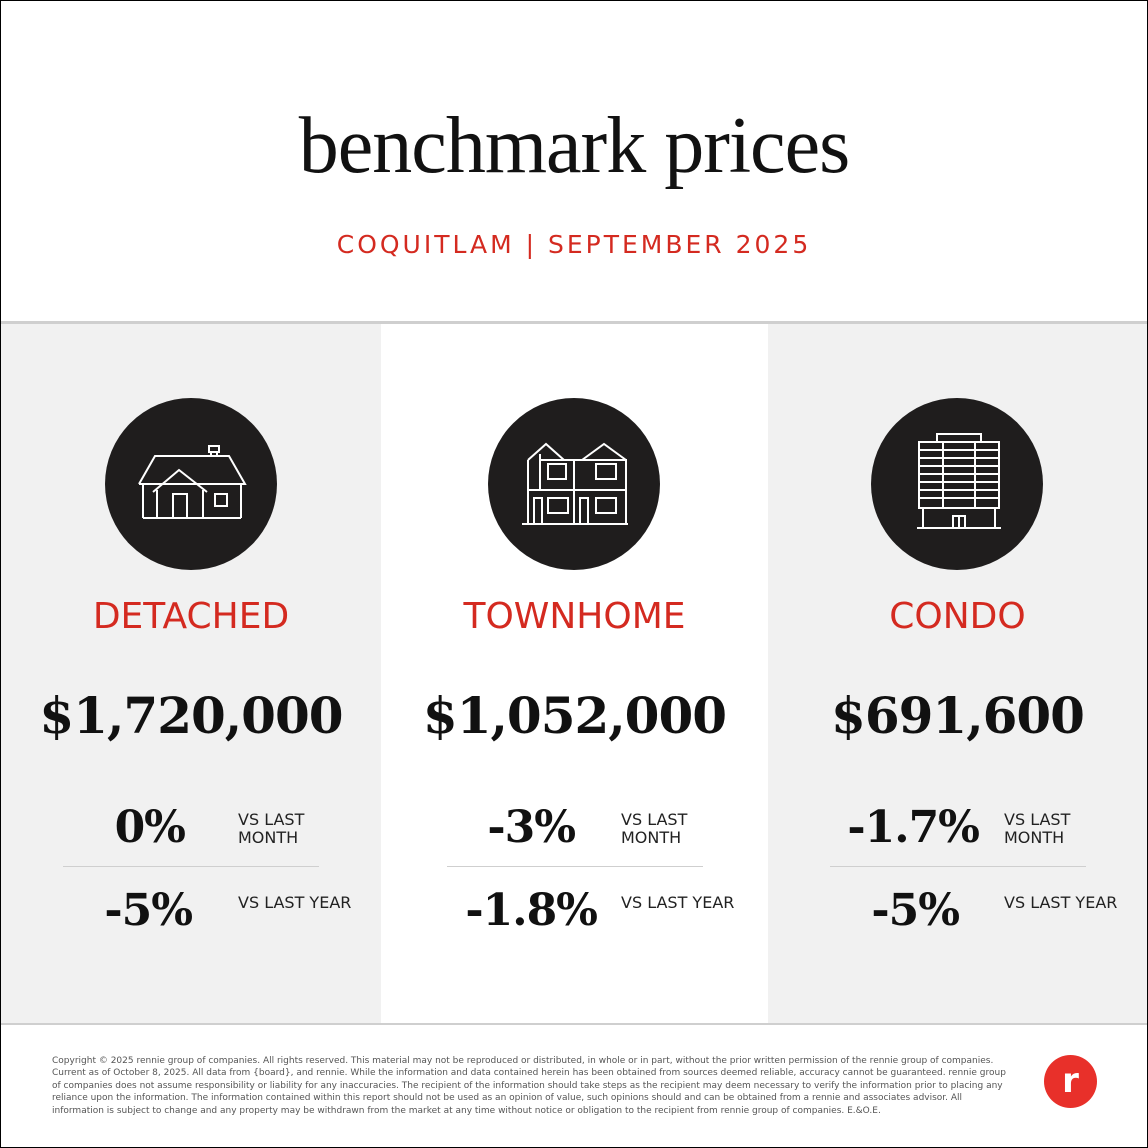  Describe the element at coordinates (913, 827) in the screenshot. I see `month-change-value: -1.7%` at that location.